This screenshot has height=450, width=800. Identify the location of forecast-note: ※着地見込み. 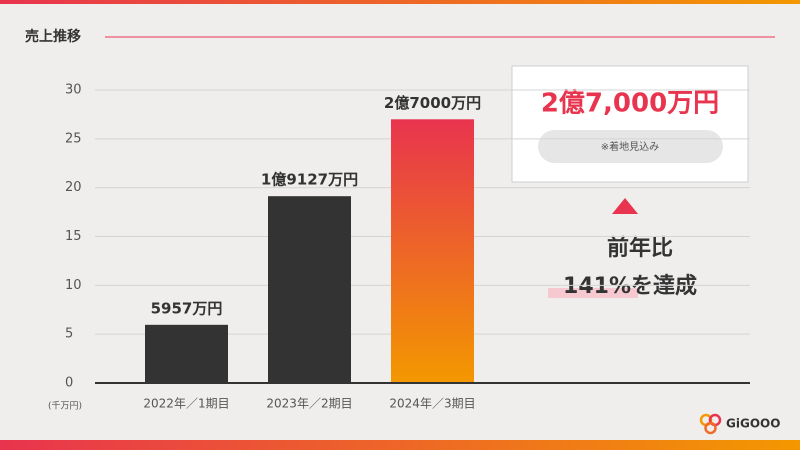
(630, 146).